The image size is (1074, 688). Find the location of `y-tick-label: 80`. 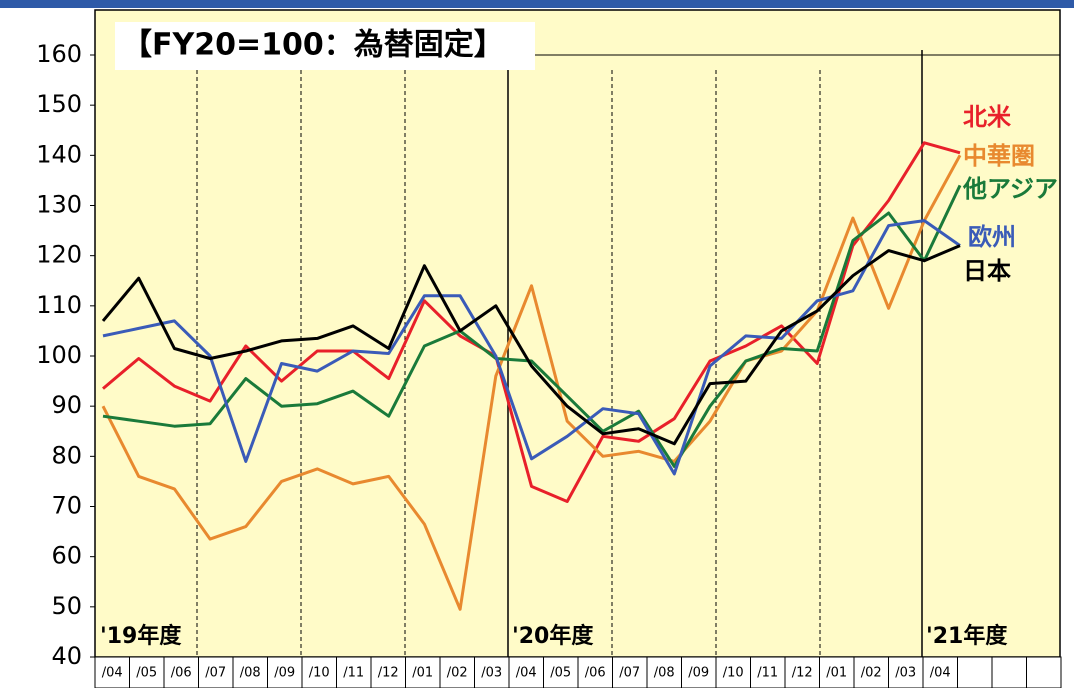

y-tick-label: 80 is located at coordinates (66, 455).